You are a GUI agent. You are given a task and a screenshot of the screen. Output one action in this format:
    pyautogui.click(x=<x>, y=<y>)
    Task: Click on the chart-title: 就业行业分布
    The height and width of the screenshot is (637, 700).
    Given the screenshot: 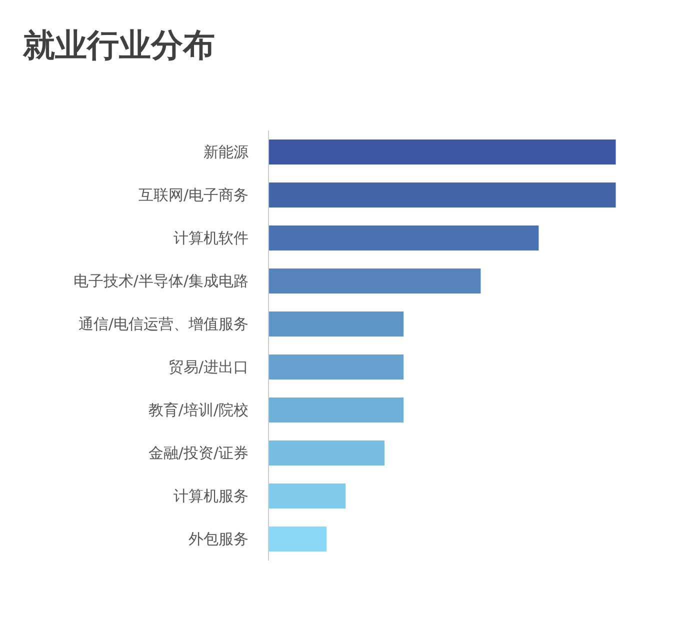 What is the action you would take?
    pyautogui.click(x=119, y=45)
    